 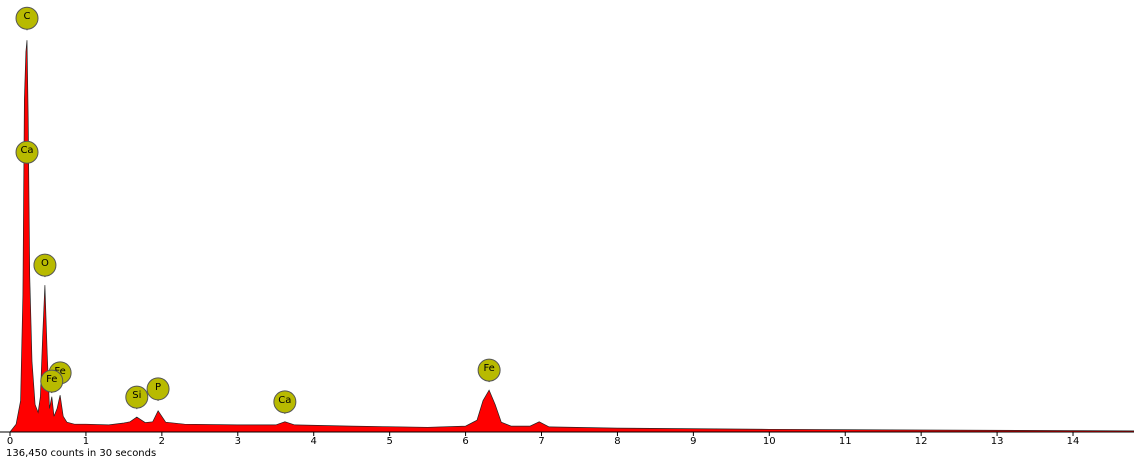 What do you see at coordinates (81, 453) in the screenshot?
I see `footer: 136,450 counts in 30 seconds` at bounding box center [81, 453].